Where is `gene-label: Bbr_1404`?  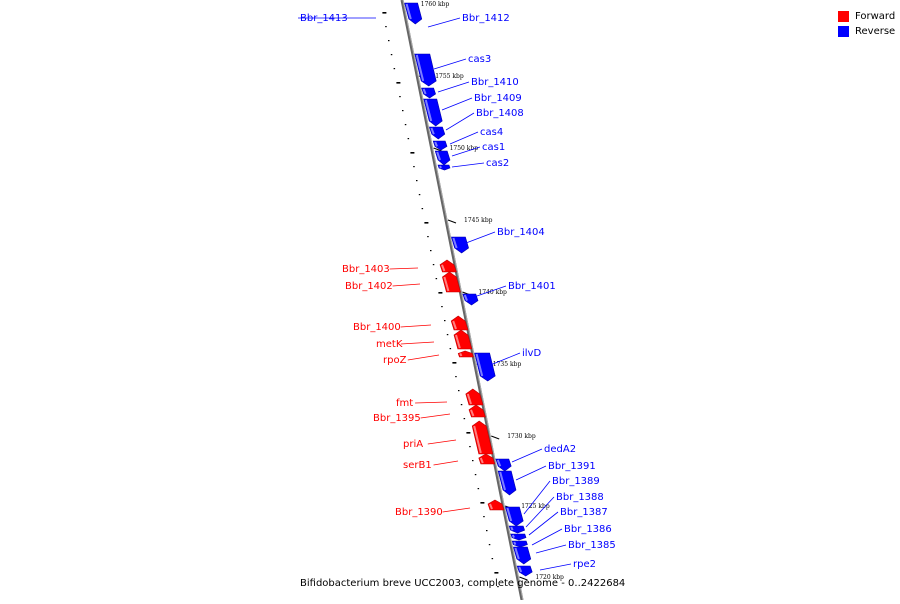 gene-label: Bbr_1404 is located at coordinates (521, 232).